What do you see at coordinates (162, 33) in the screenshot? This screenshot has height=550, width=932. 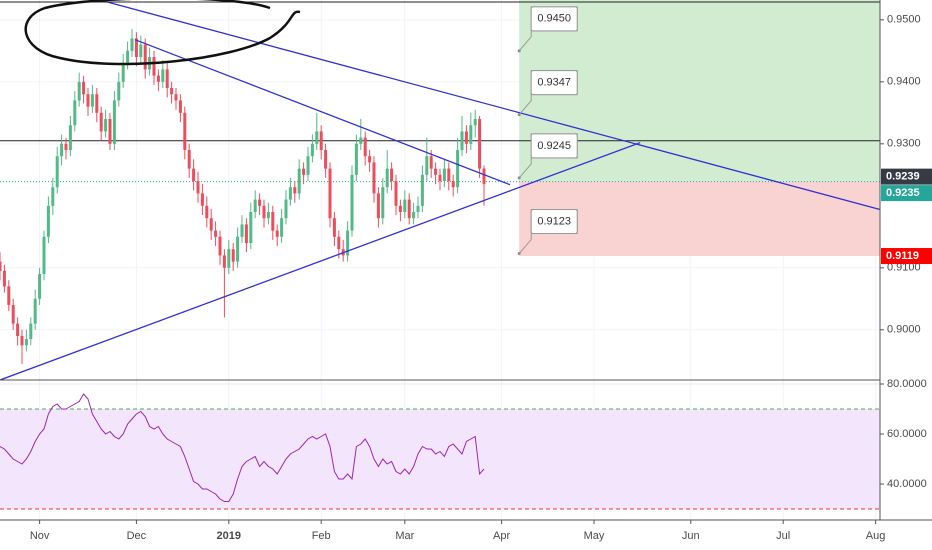 I see `hand-drawn-circle` at bounding box center [162, 33].